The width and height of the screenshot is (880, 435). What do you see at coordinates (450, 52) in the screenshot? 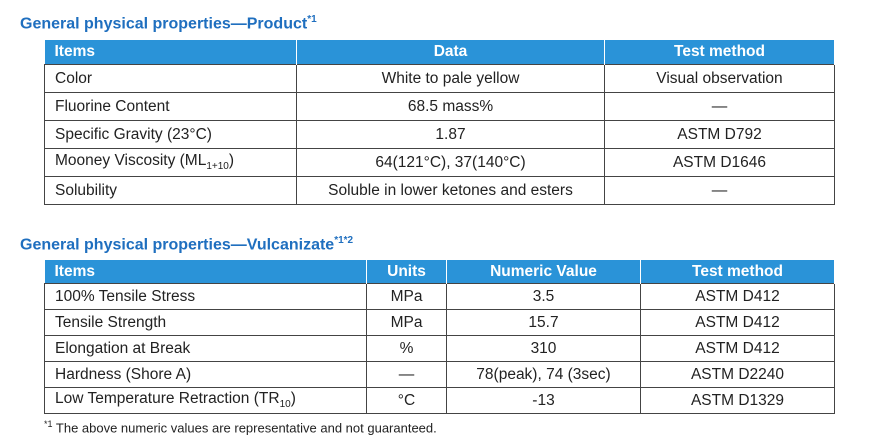
I see `header-cell: Data` at bounding box center [450, 52].